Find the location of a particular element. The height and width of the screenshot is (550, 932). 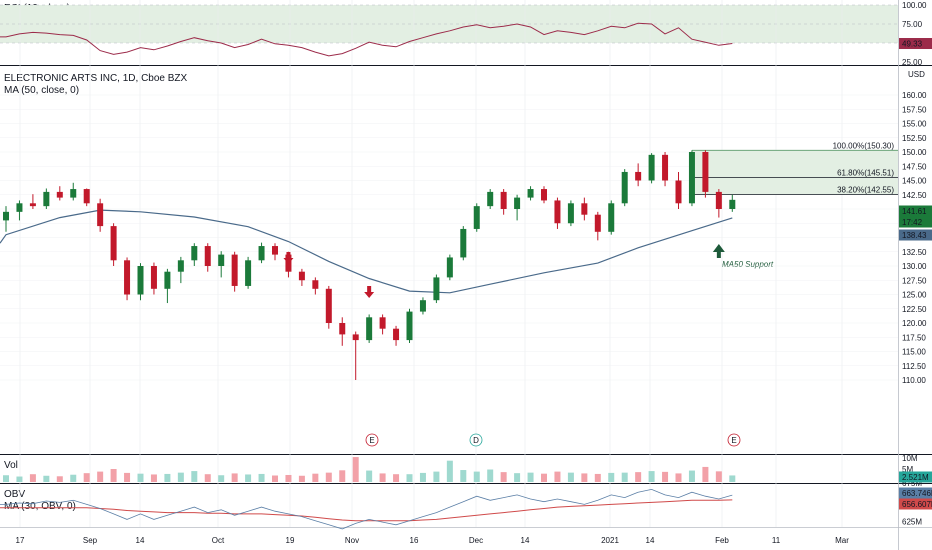

volume-value-tag-bg is located at coordinates (915, 477).